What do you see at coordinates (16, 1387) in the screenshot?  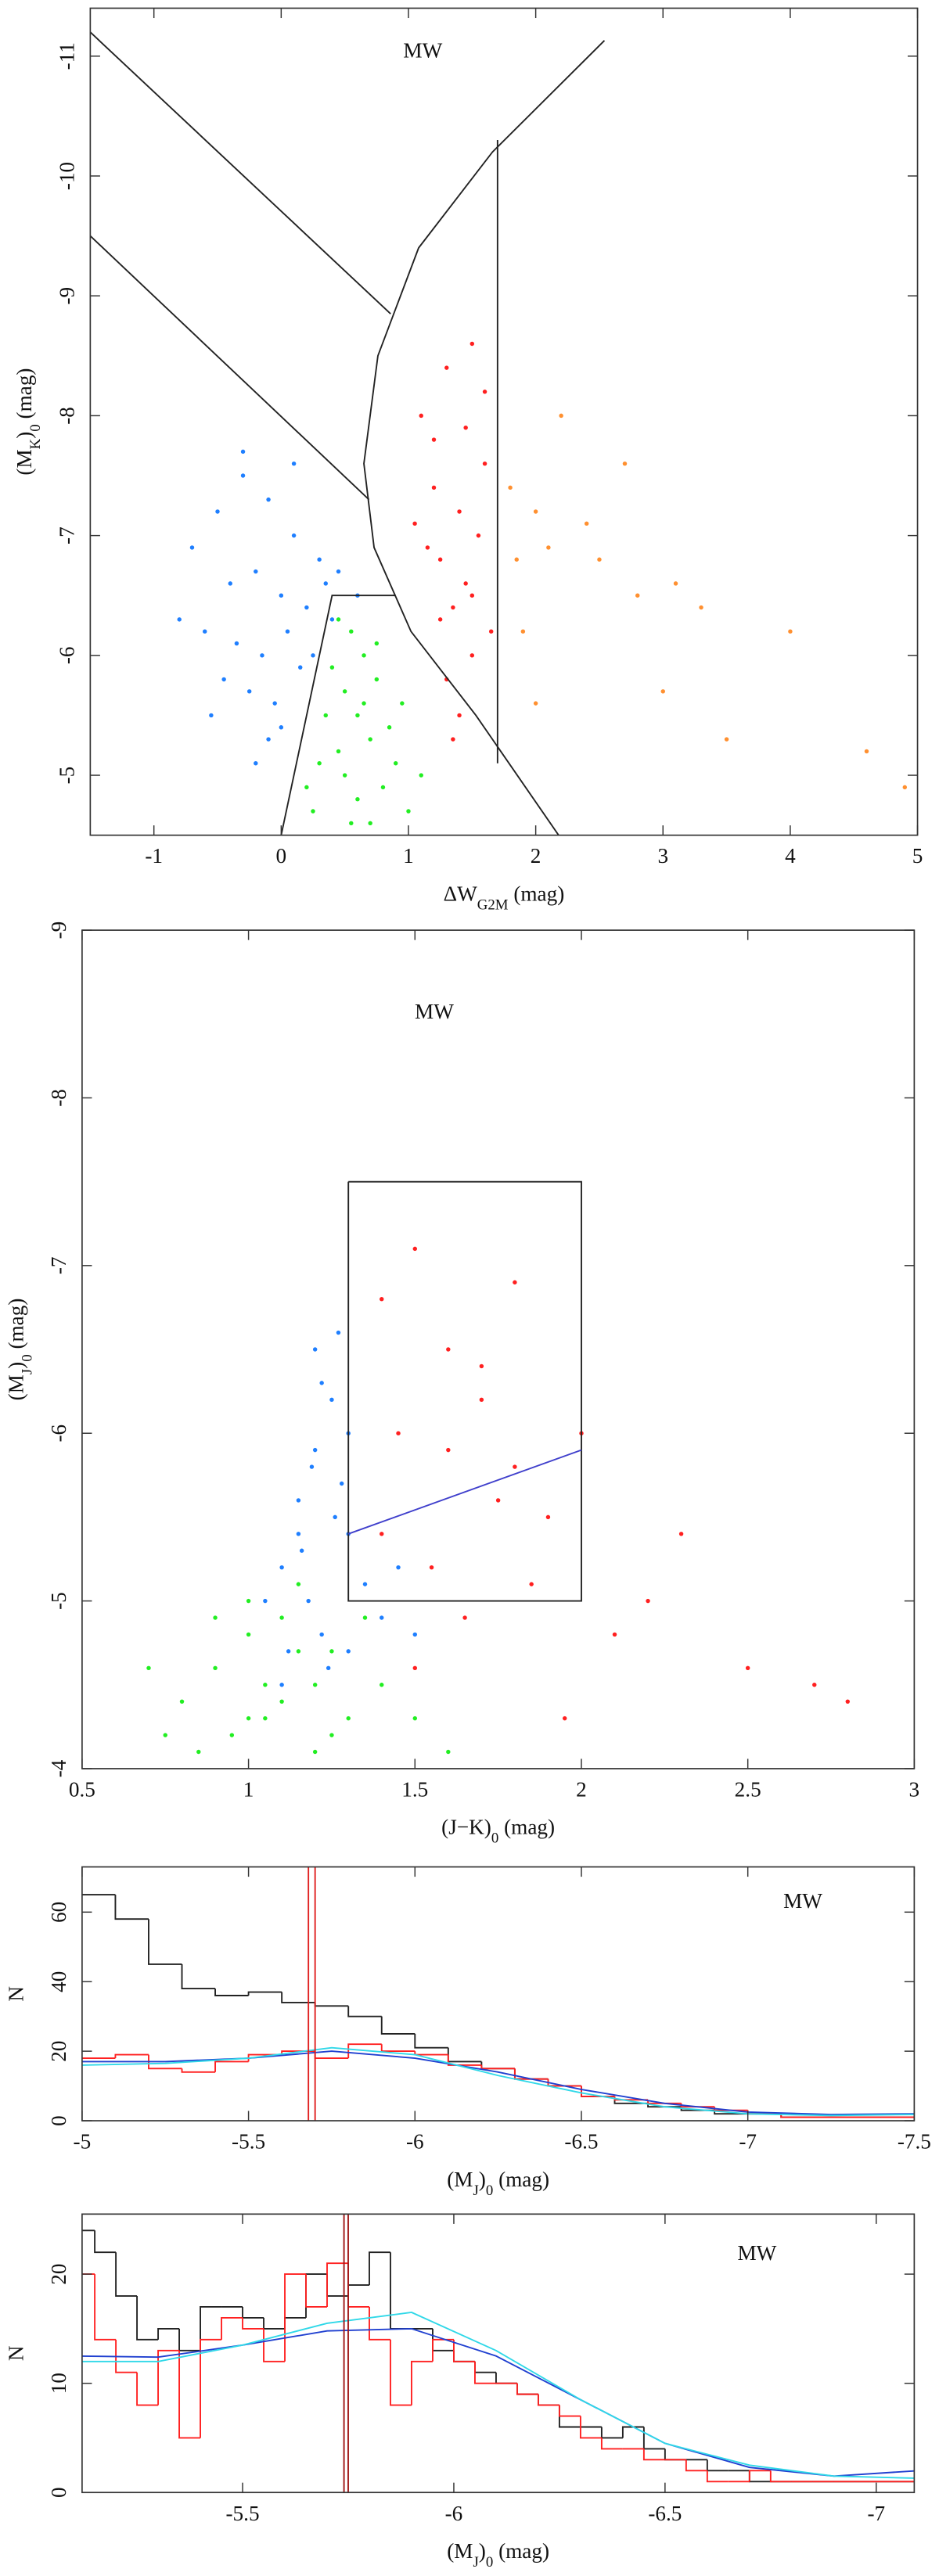 I see `label-part: (M` at bounding box center [16, 1387].